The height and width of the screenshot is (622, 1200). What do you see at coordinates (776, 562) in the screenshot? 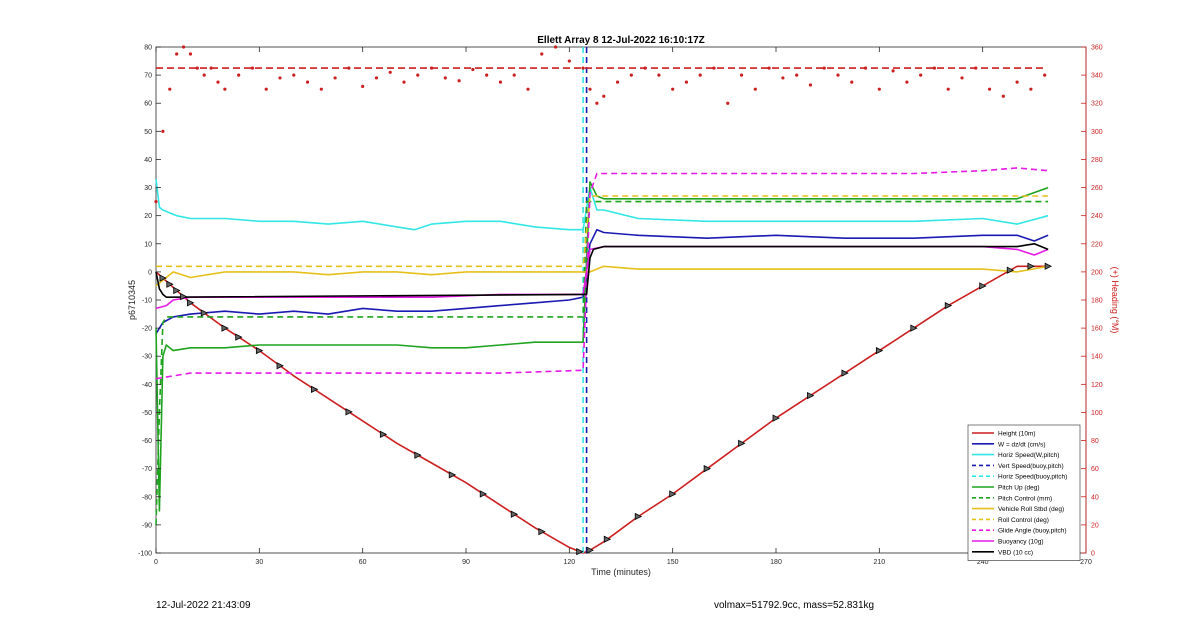
I see `x-tick-label: 180` at bounding box center [776, 562].